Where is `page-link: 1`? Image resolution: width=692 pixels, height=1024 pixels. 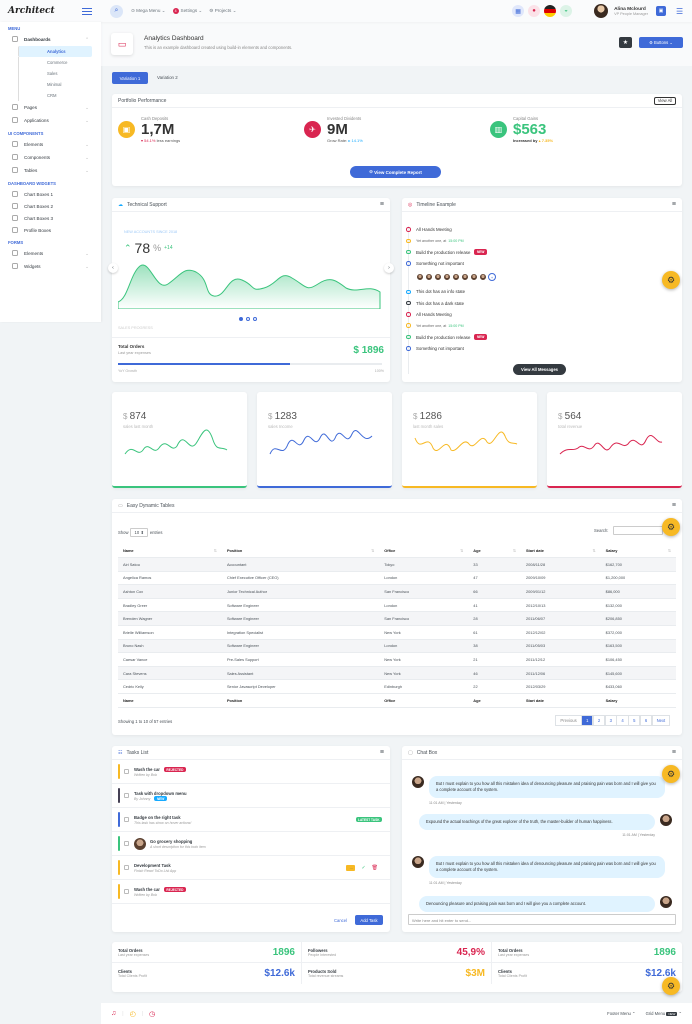
page-link: 1 is located at coordinates (587, 720).